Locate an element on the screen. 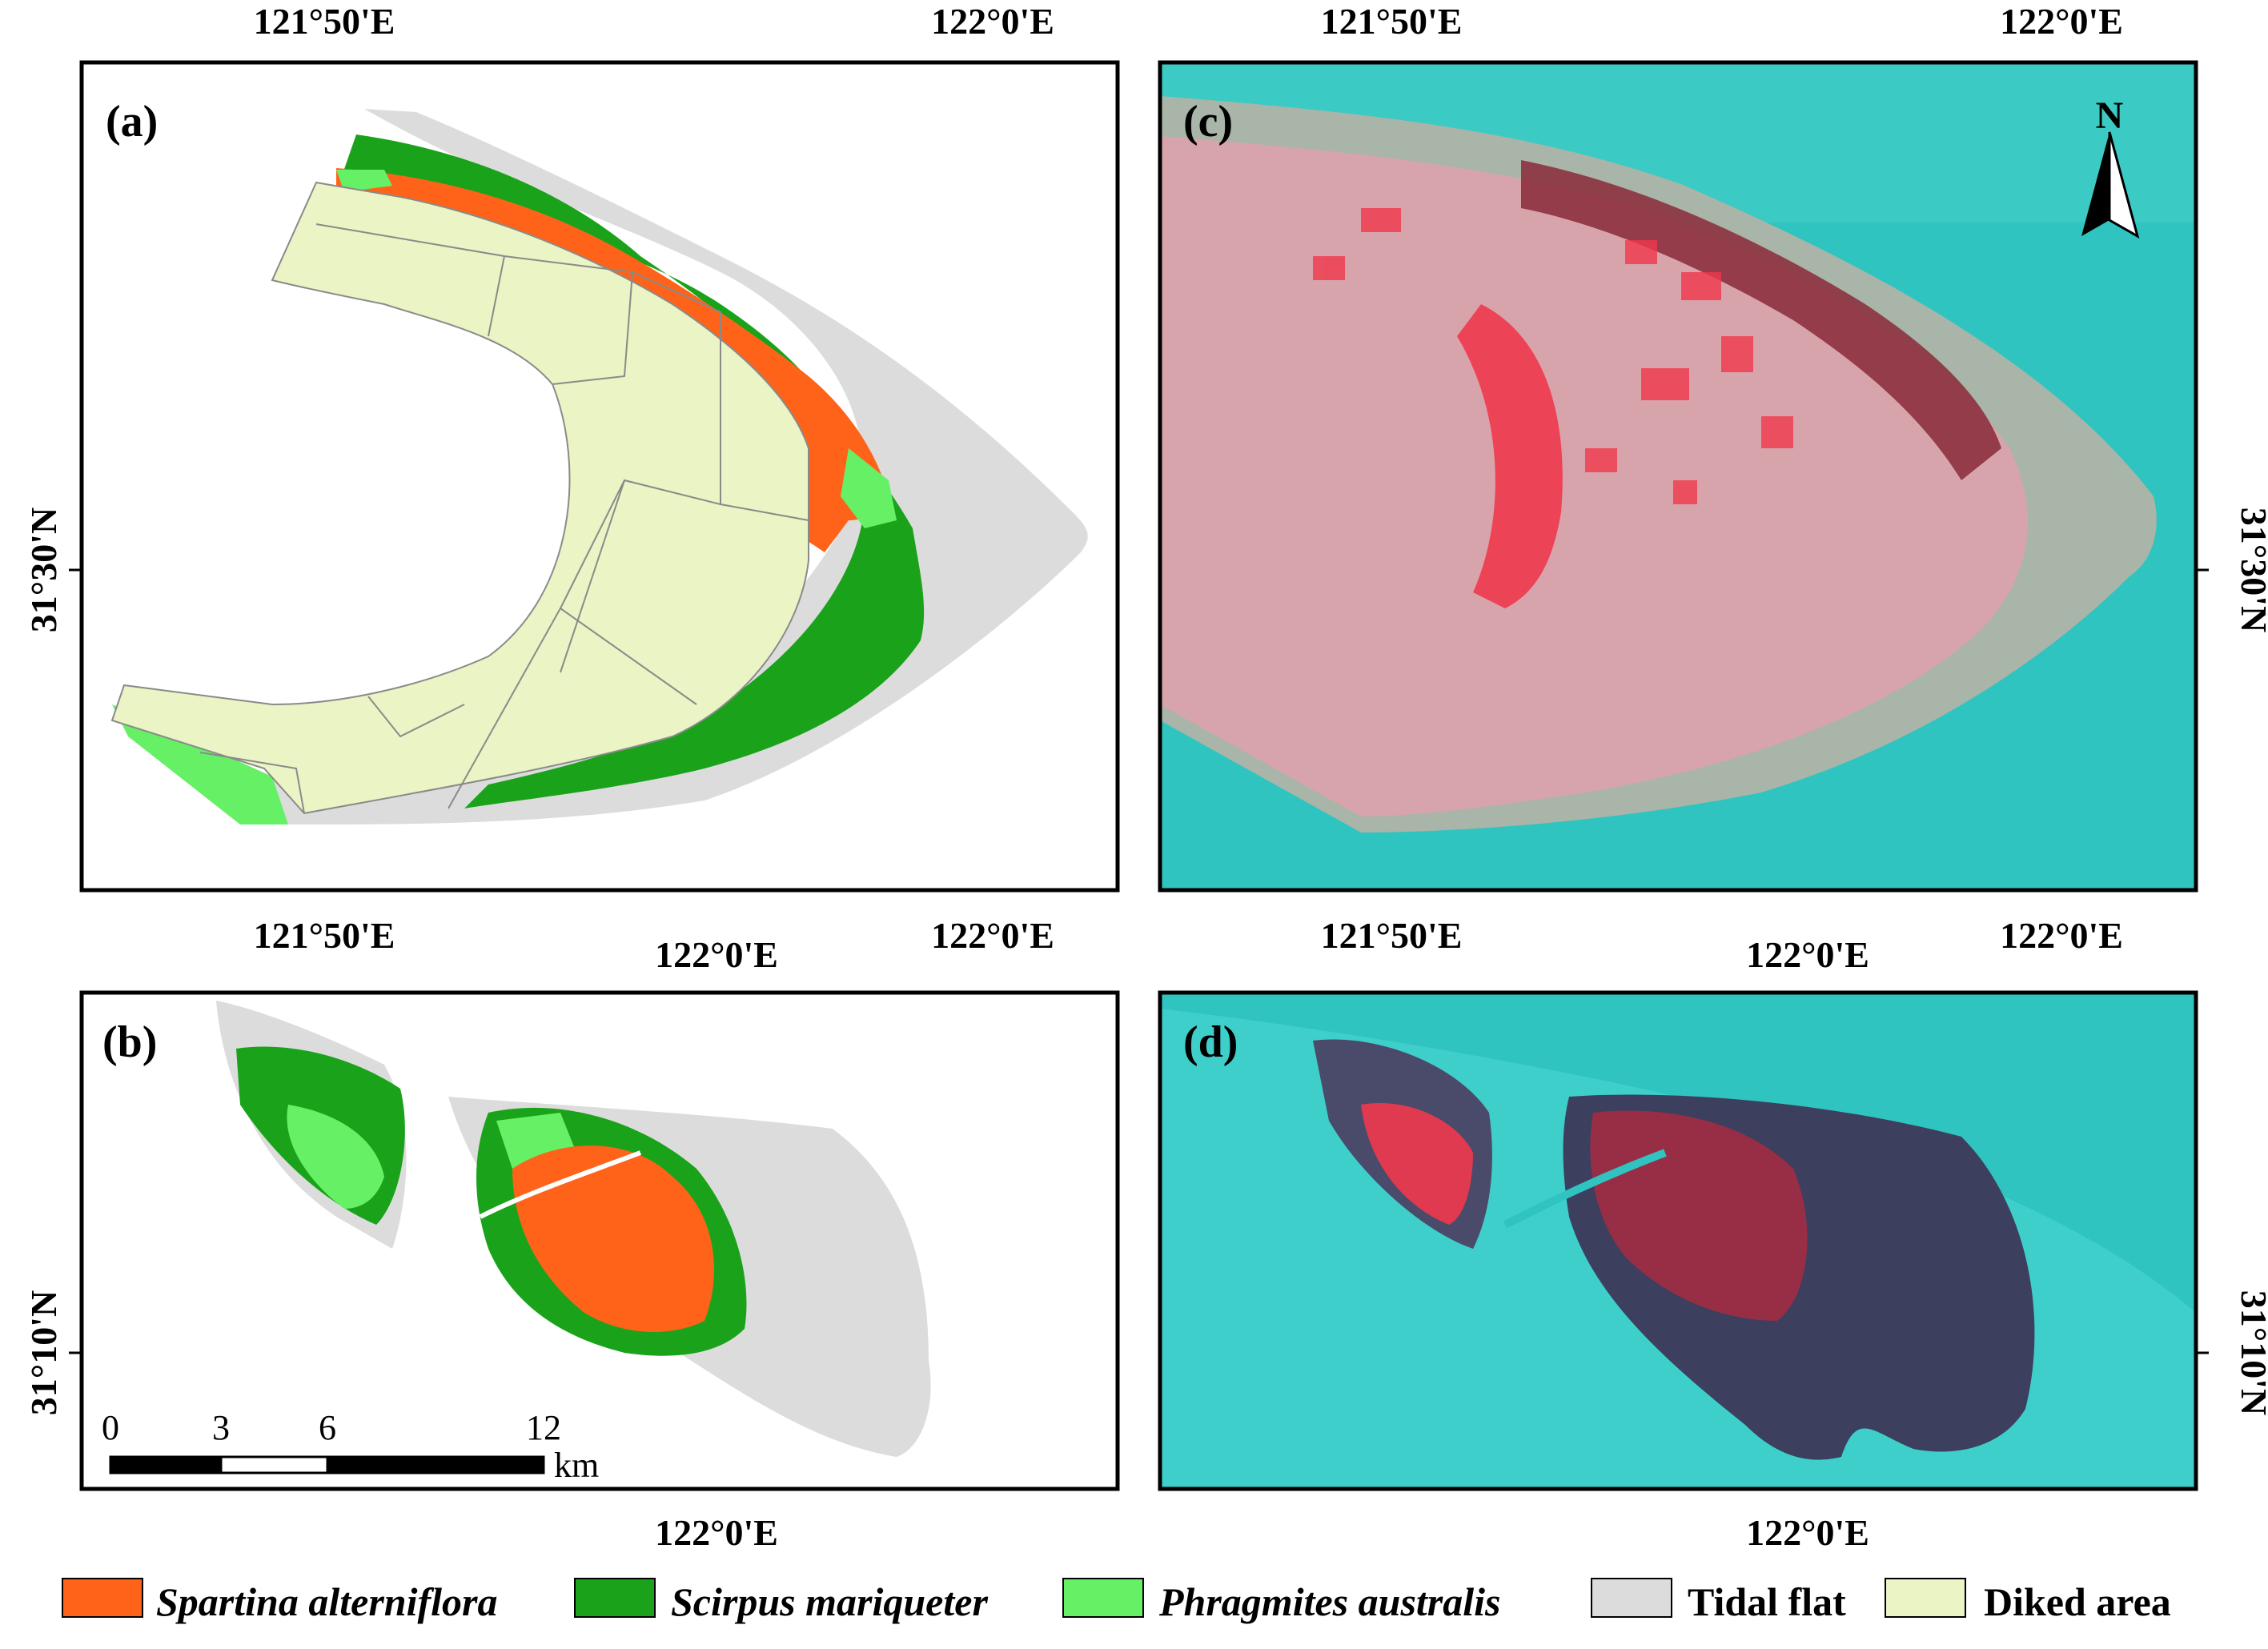  north-arrow-icon is located at coordinates (2110, 185).